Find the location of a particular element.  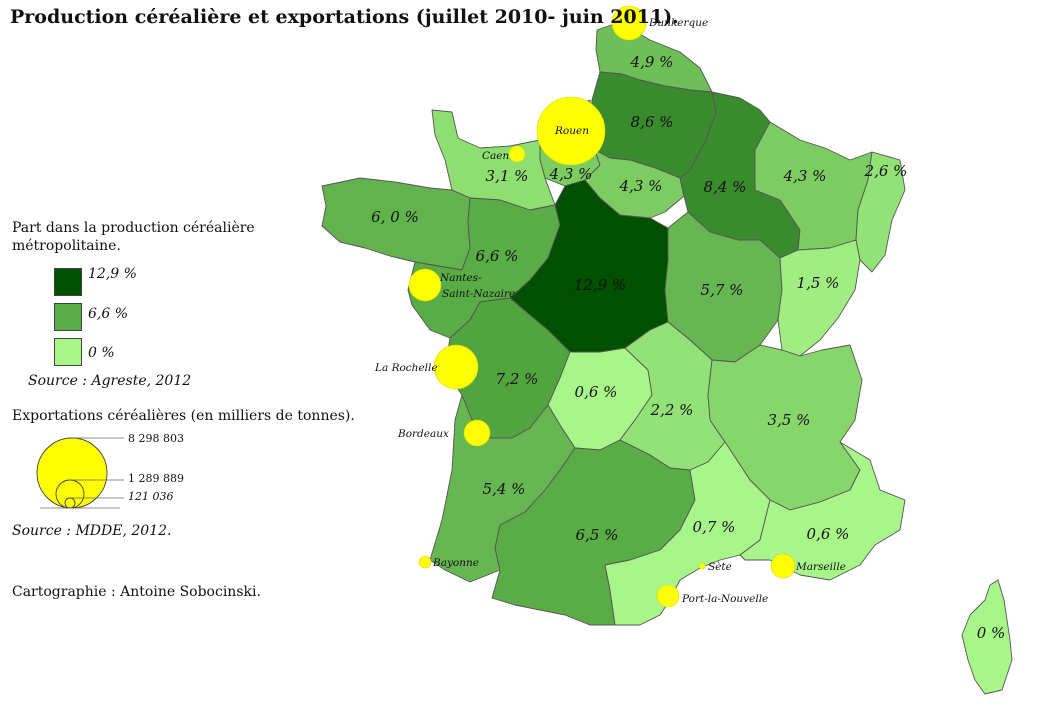

label-midi-pyrenees: 6,5 % is located at coordinates (597, 535).